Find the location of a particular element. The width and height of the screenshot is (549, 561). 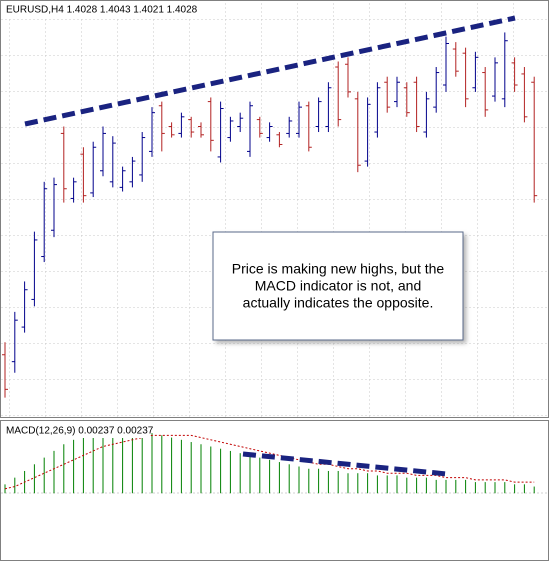

macd-header-bg is located at coordinates (77, 431).